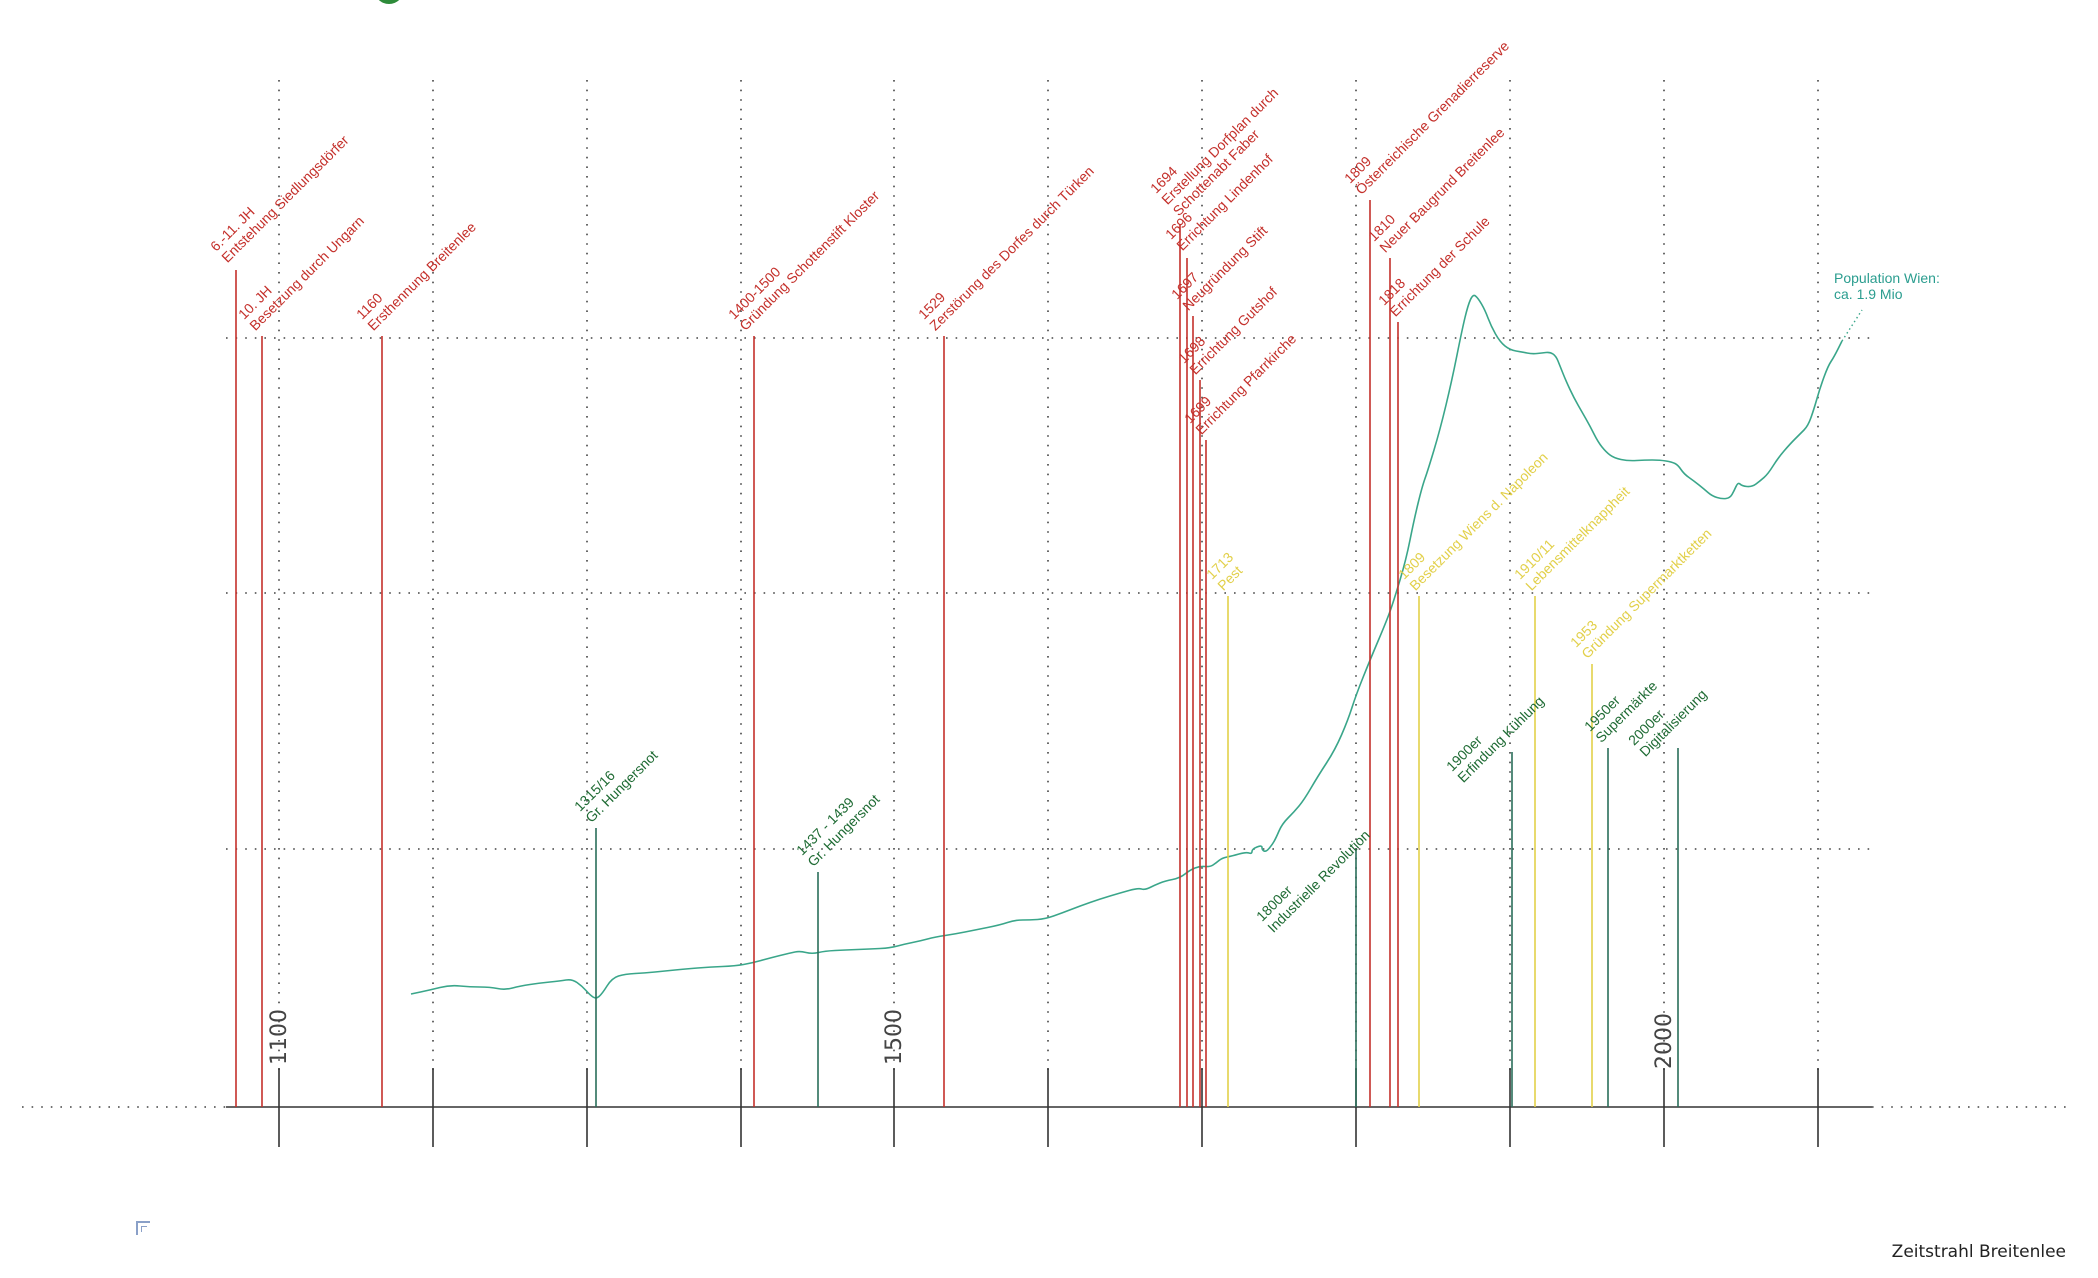 The width and height of the screenshot is (2098, 1278). Describe the element at coordinates (1868, 294) in the screenshot. I see `population-label-line2: ca. 1.9 Mio` at that location.